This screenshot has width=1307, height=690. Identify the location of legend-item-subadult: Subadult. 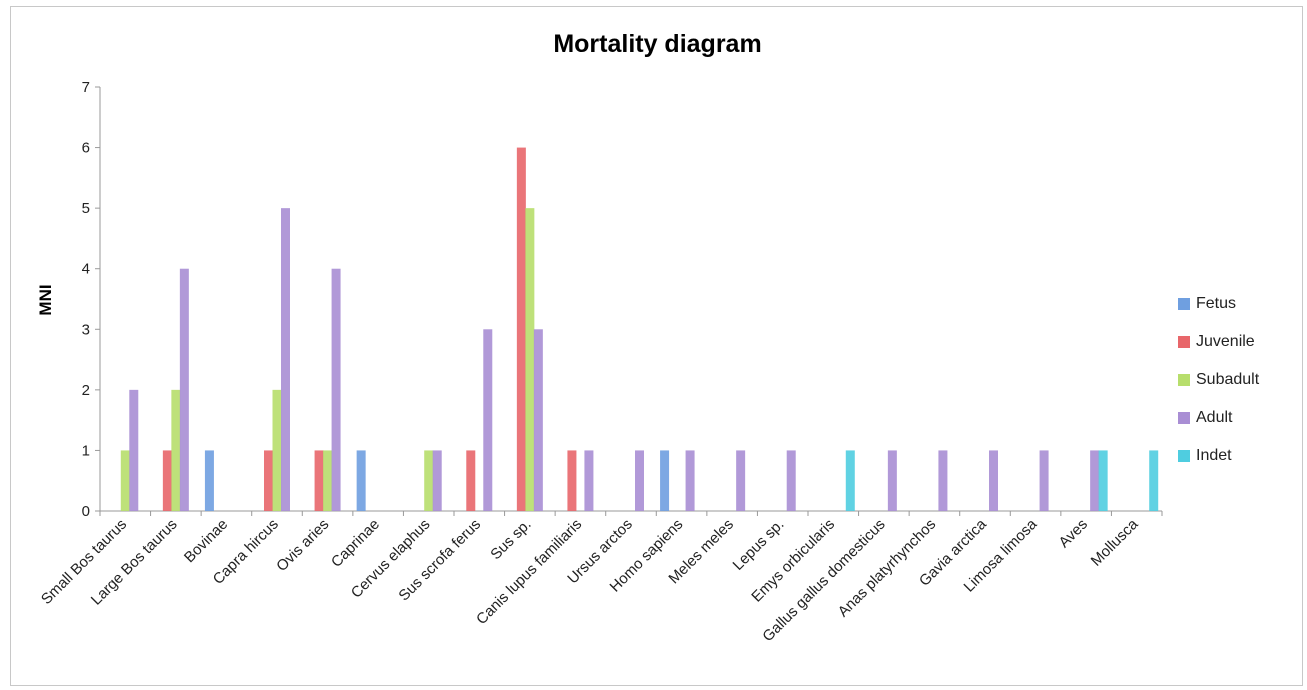
(1218, 380).